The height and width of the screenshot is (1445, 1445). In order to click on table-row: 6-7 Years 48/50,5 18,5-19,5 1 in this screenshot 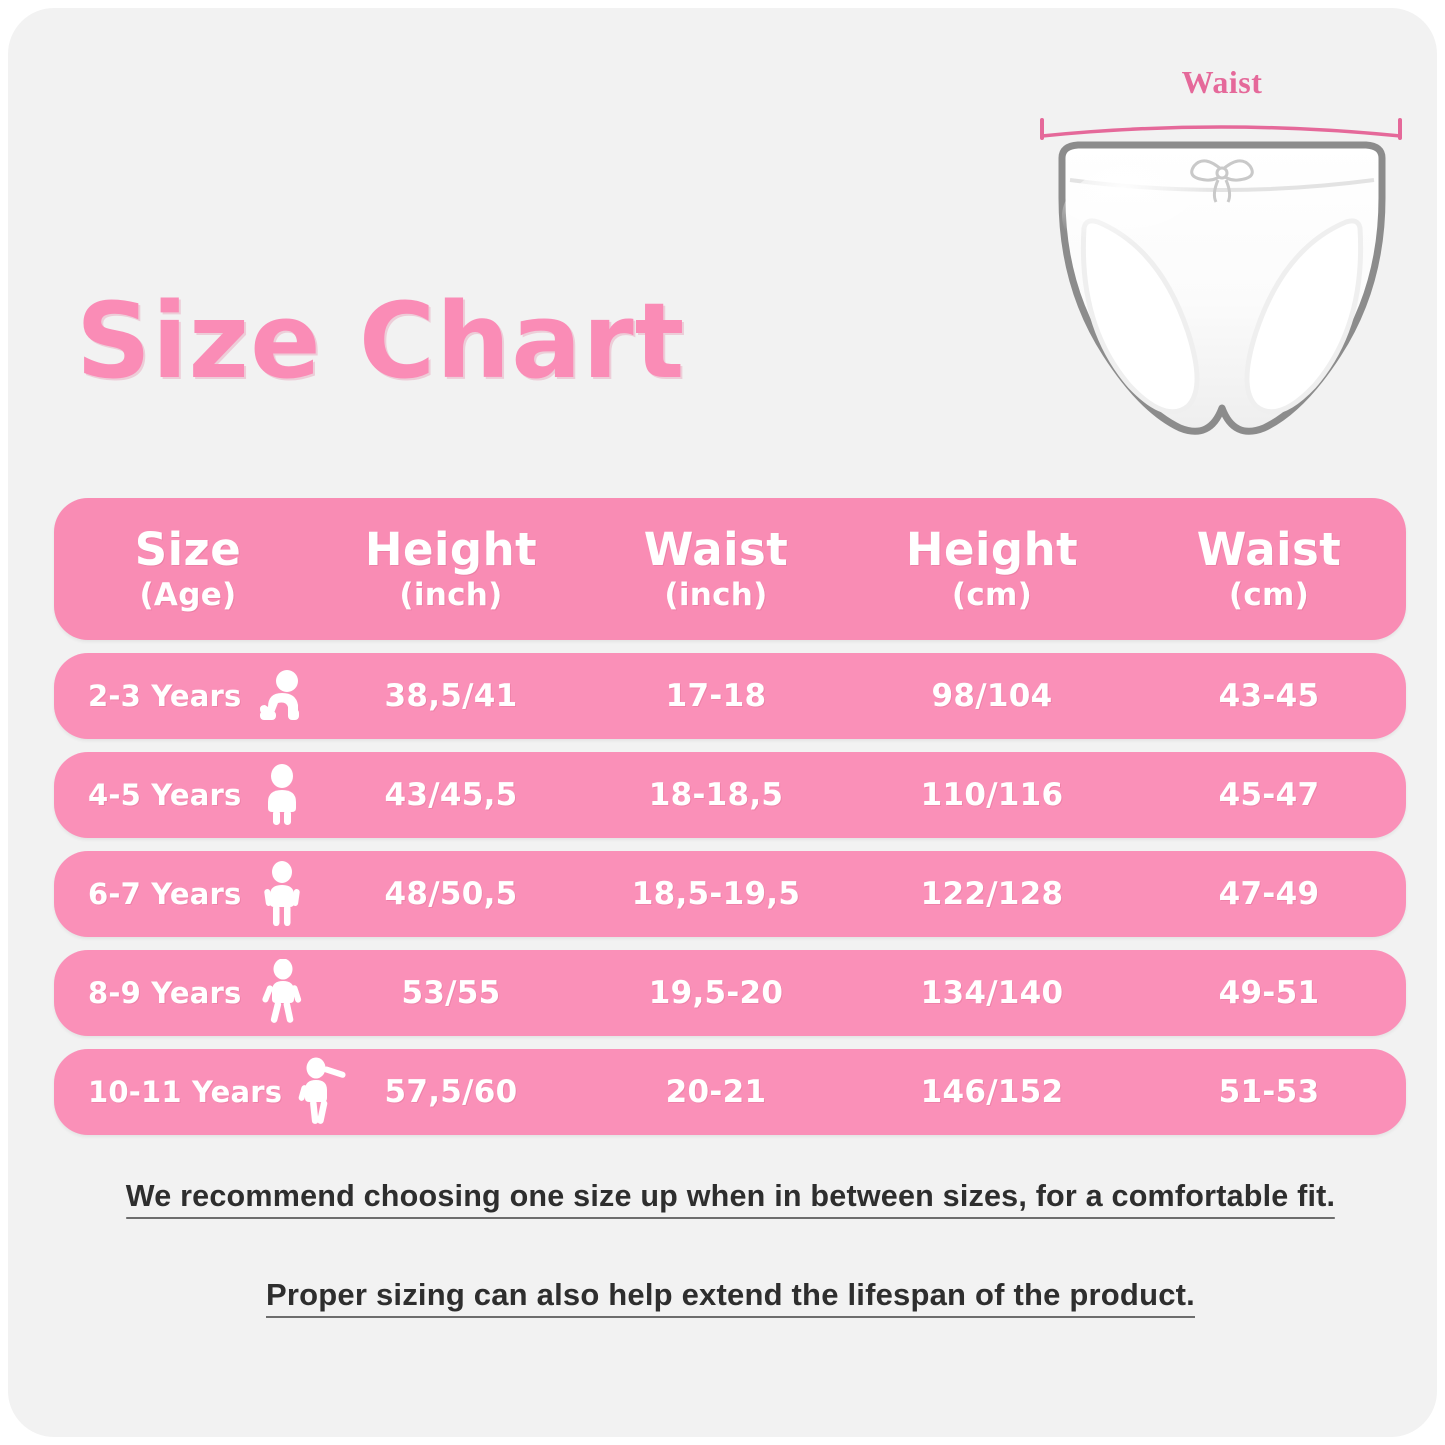, I will do `click(730, 894)`.